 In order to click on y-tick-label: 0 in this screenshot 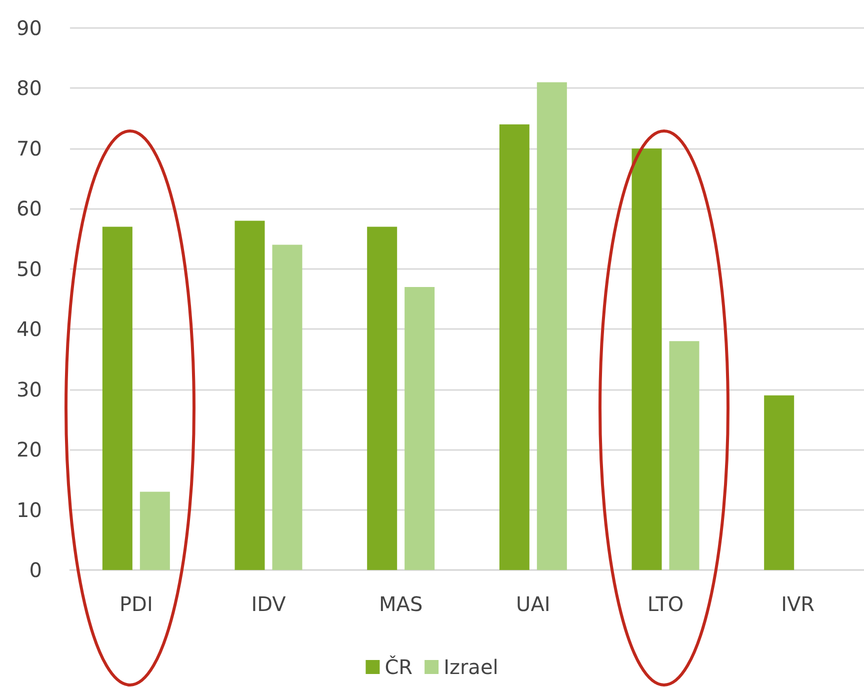, I will do `click(35, 570)`.